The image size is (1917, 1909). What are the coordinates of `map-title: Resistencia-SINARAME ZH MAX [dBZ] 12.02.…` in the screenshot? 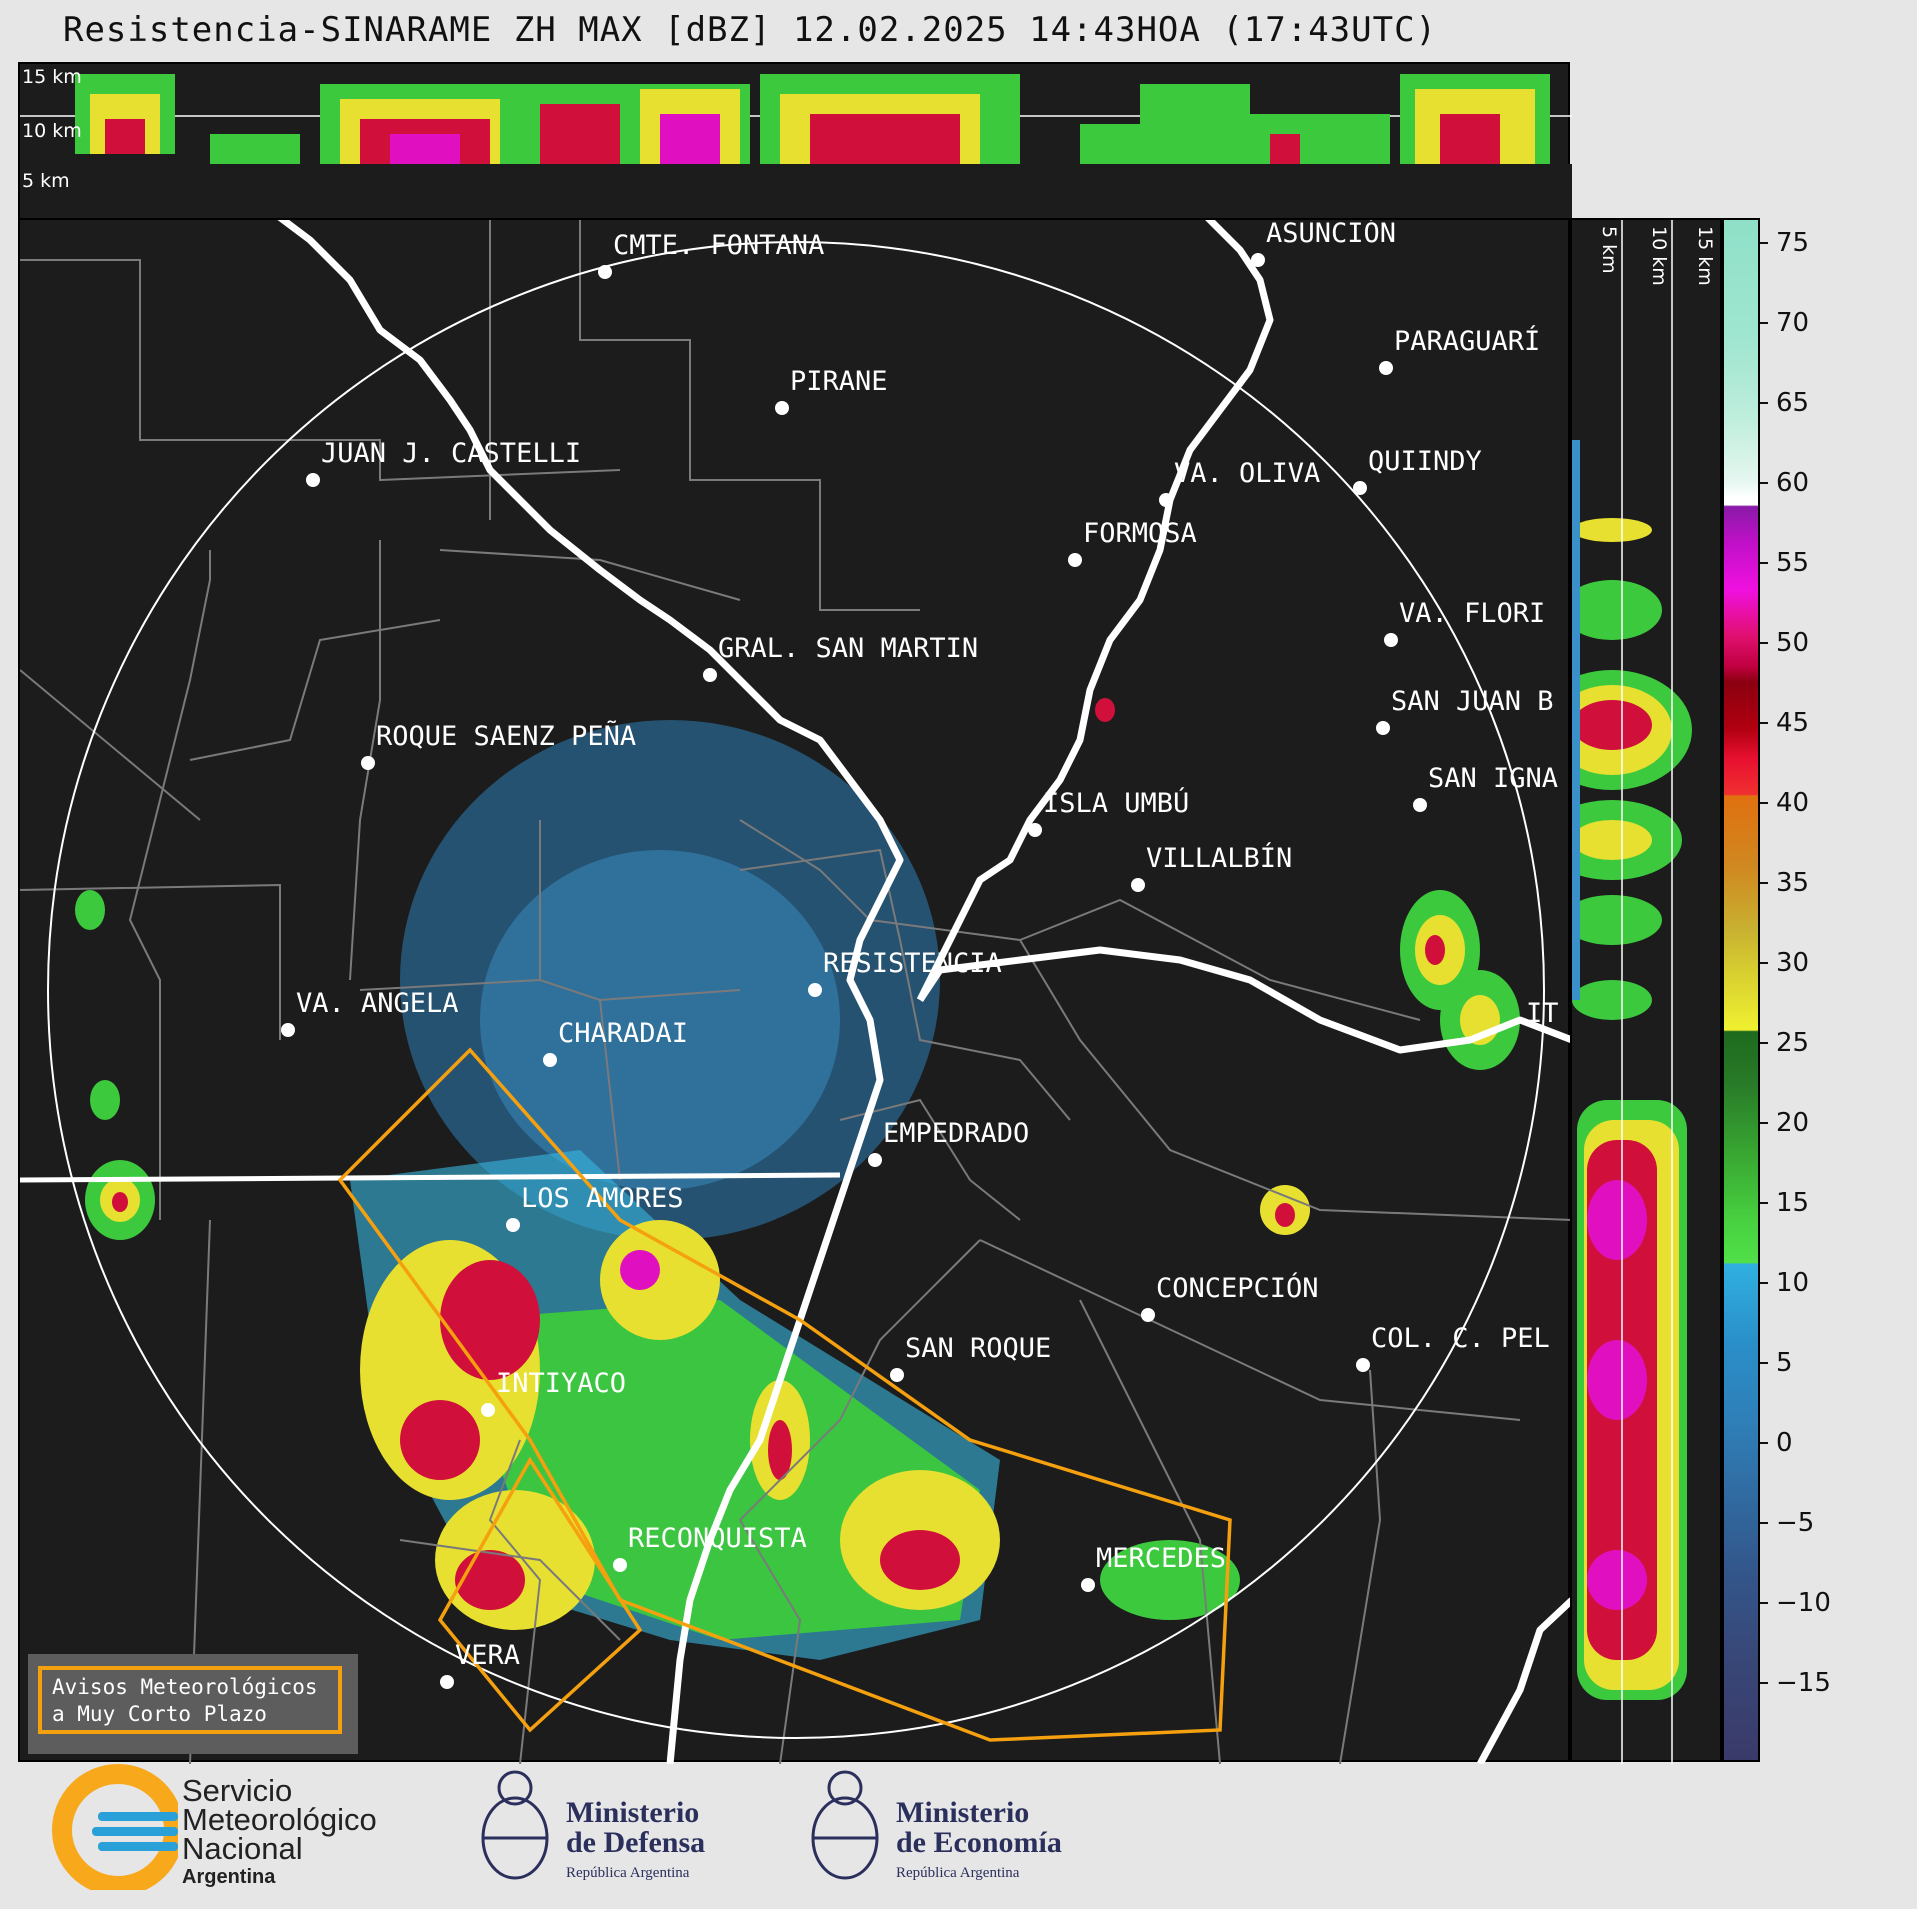 It's located at (750, 30).